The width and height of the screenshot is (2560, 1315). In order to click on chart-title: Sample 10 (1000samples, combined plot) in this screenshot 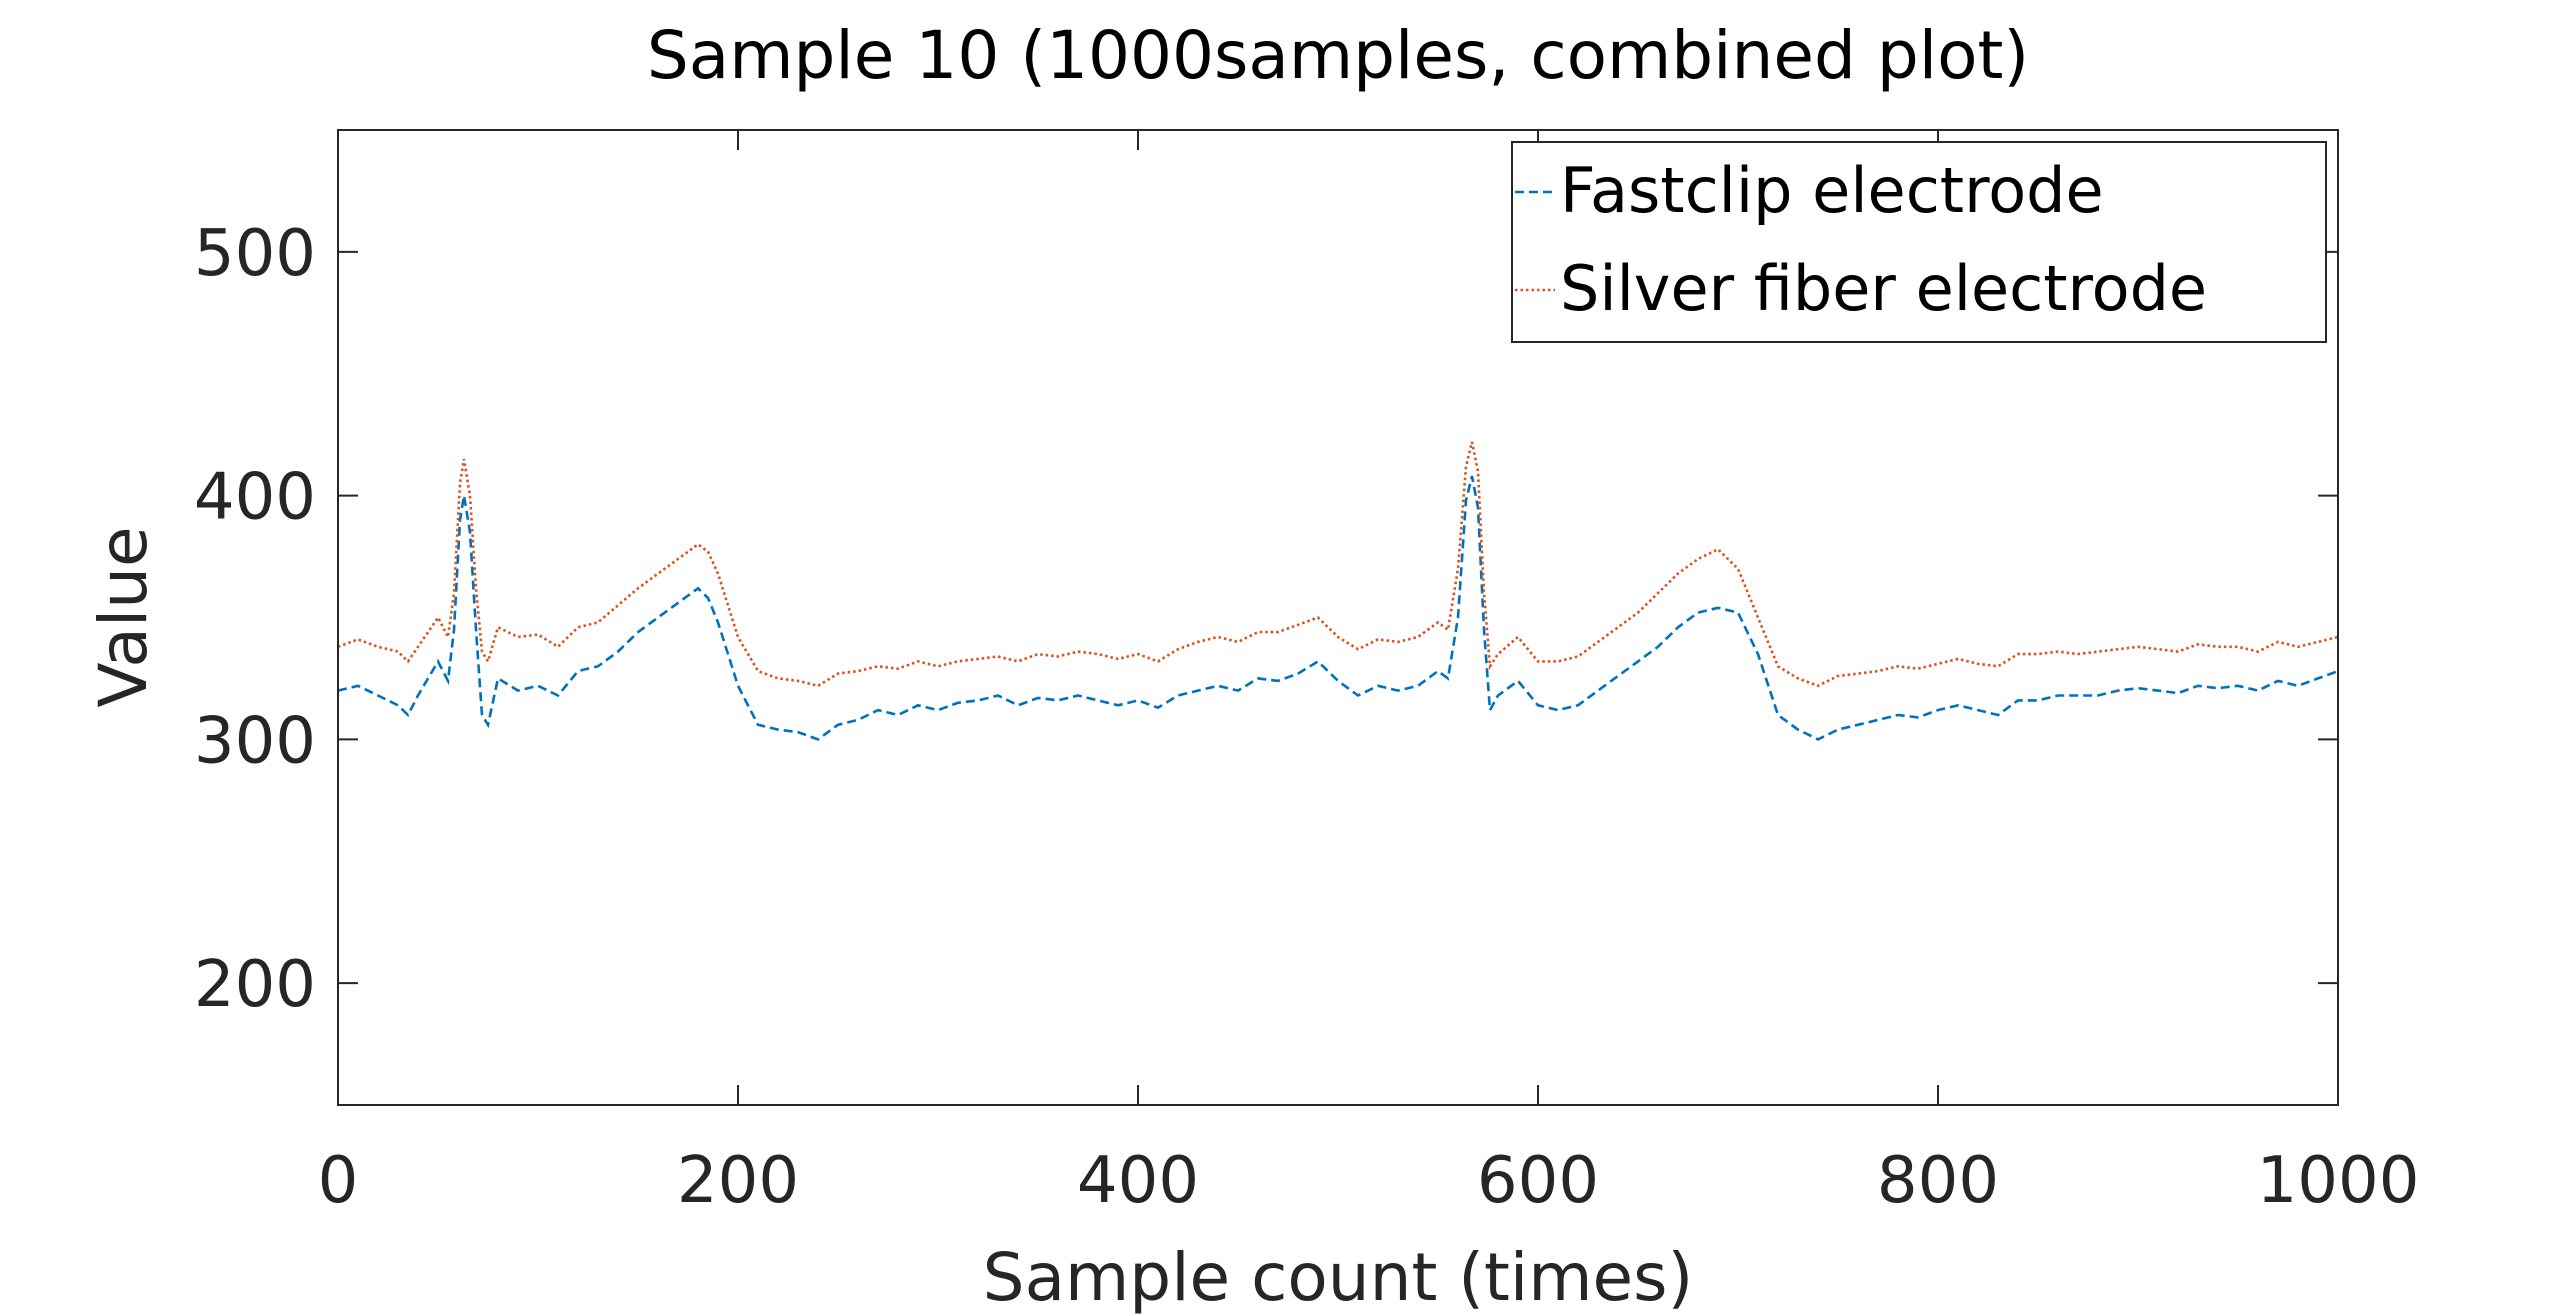, I will do `click(1338, 55)`.